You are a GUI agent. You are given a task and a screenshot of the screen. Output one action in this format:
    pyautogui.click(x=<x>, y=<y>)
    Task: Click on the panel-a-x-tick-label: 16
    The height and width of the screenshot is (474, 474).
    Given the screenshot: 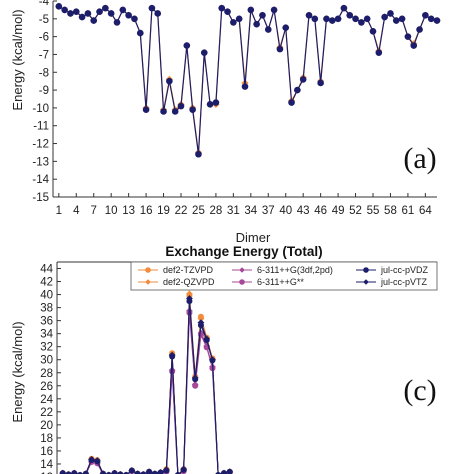 What is the action you would take?
    pyautogui.click(x=146, y=211)
    